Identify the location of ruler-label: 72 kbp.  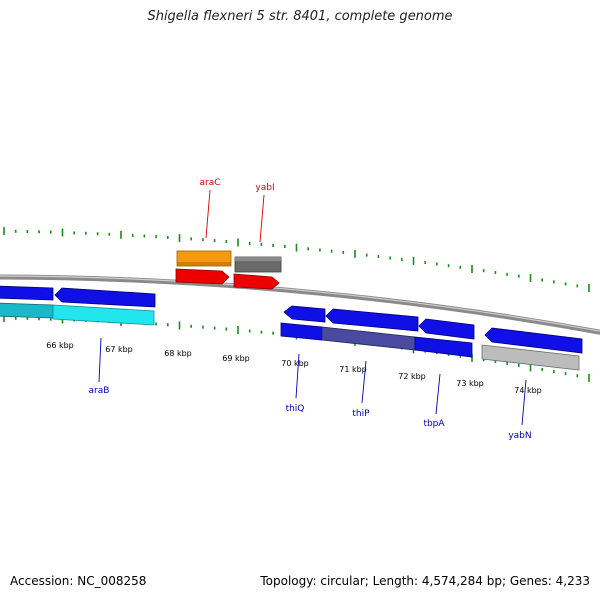
(412, 376).